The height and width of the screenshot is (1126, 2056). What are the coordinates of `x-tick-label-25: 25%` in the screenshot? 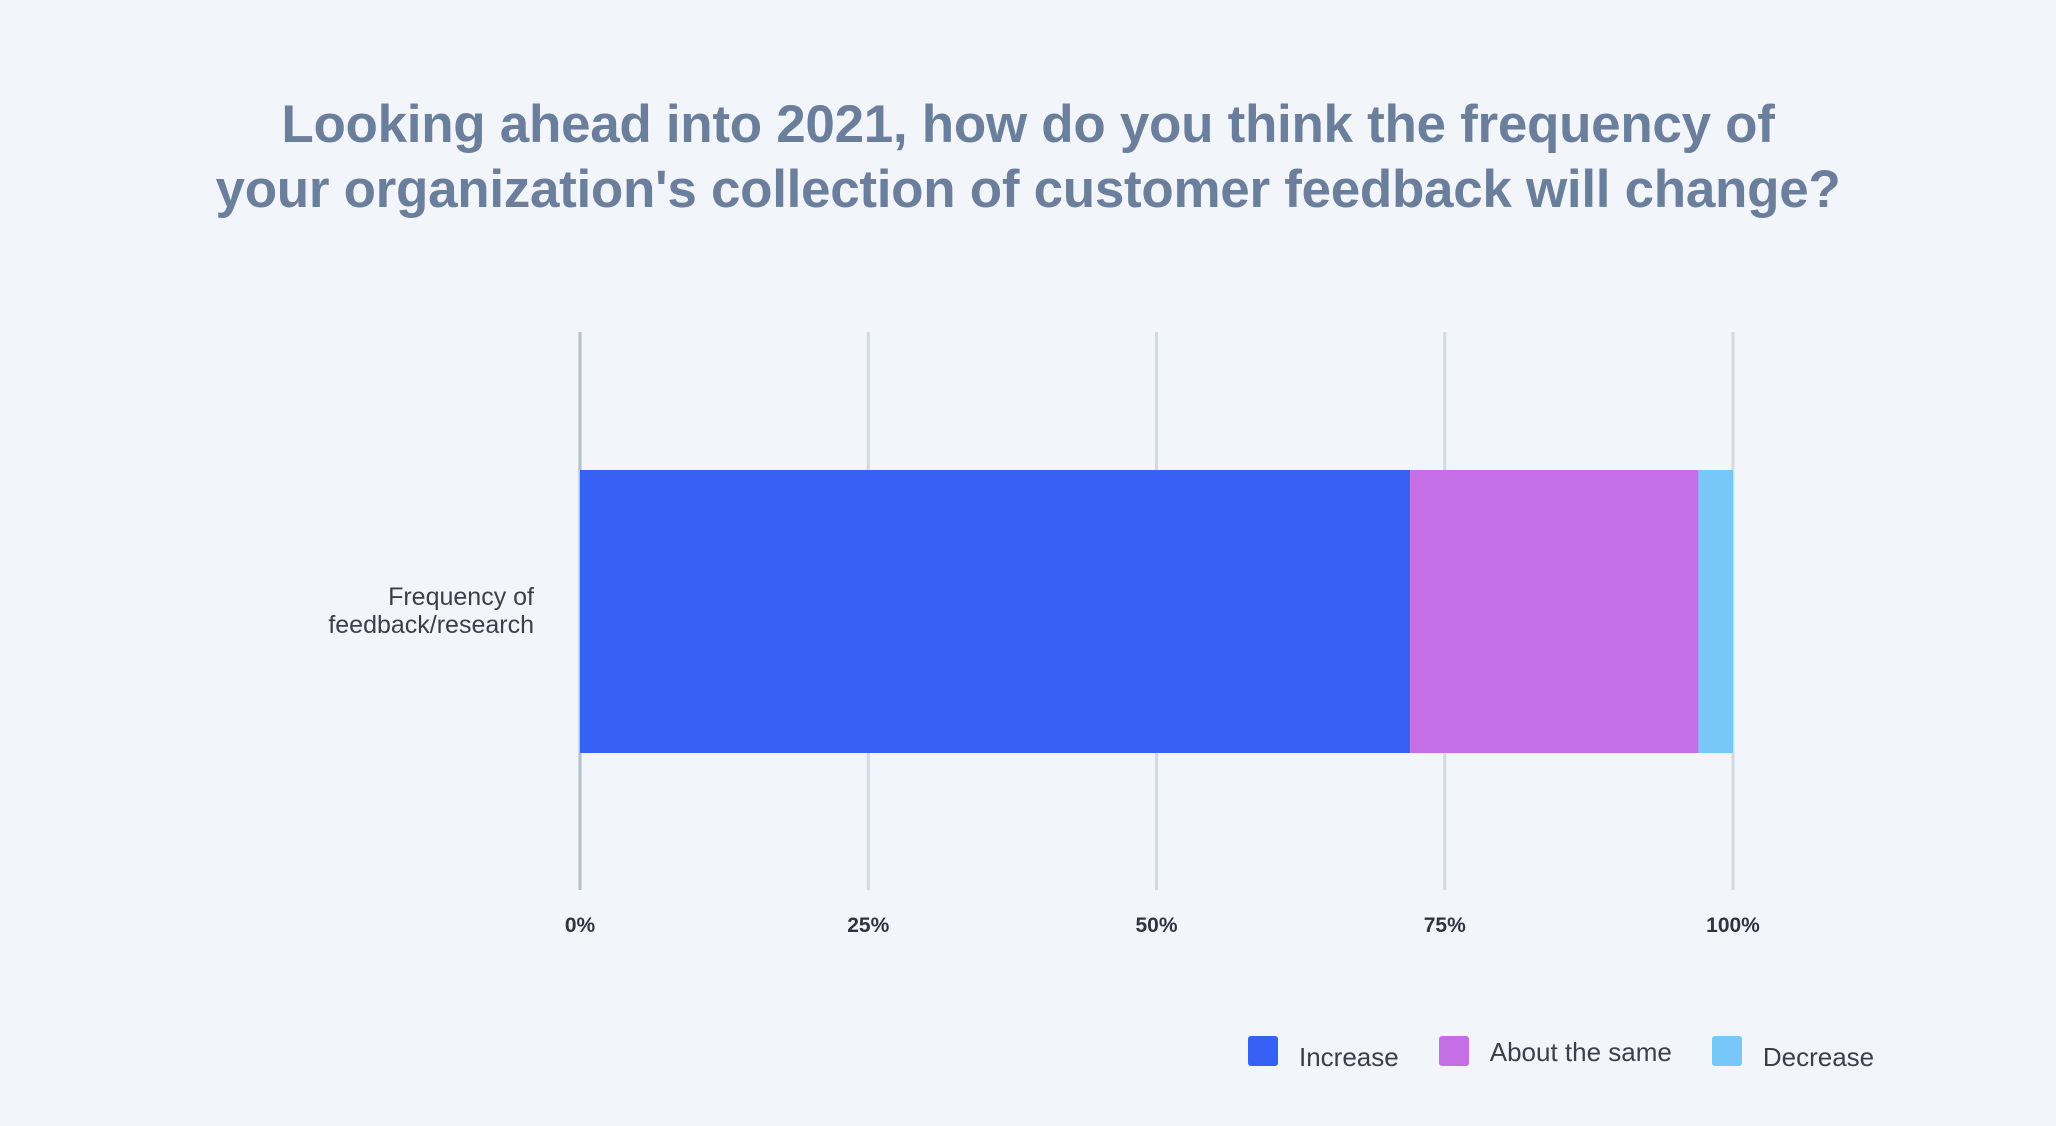 It's located at (868, 925).